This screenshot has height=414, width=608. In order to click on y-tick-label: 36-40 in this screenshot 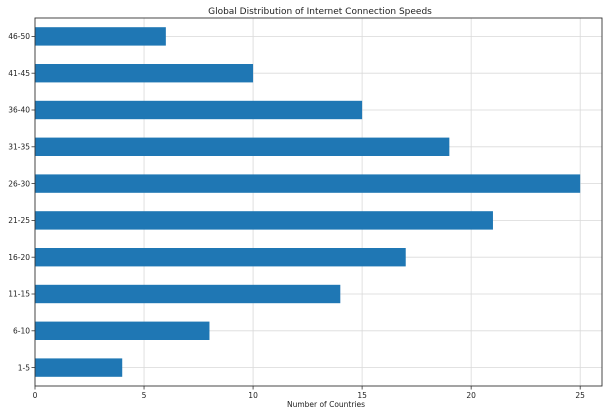, I will do `click(19, 110)`.